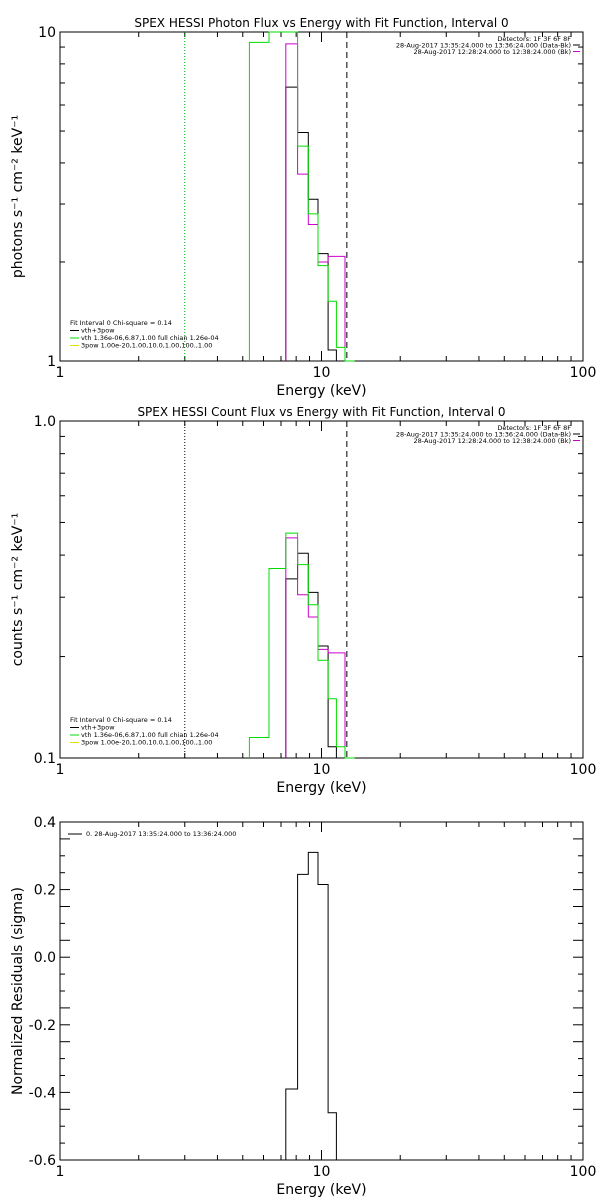 The width and height of the screenshot is (600, 1200). I want to click on y-axis-label: photons s⁻¹ cm⁻² keV⁻¹, so click(18, 196).